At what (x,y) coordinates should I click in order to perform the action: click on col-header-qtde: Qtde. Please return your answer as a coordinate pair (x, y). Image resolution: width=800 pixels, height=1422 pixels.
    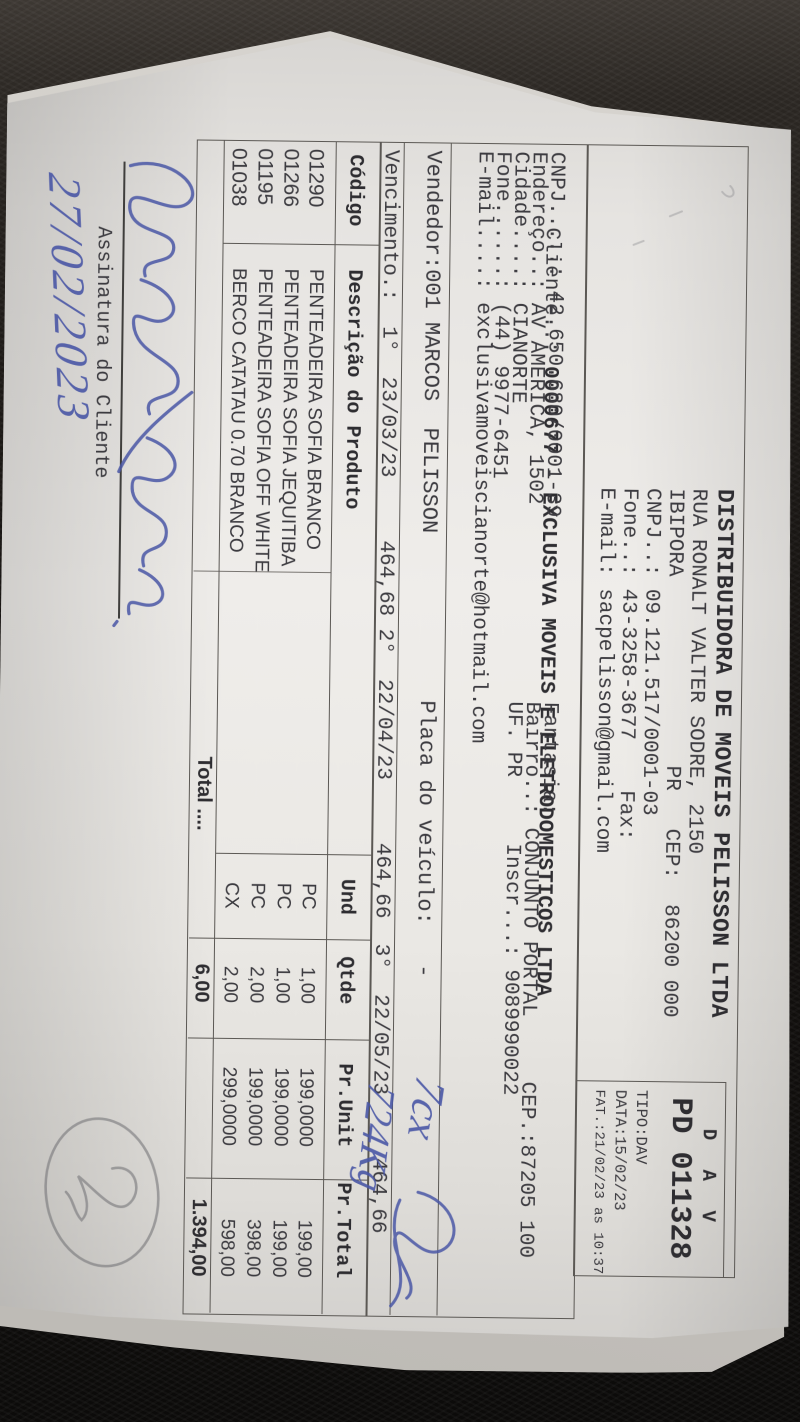
    Looking at the image, I should click on (345, 980).